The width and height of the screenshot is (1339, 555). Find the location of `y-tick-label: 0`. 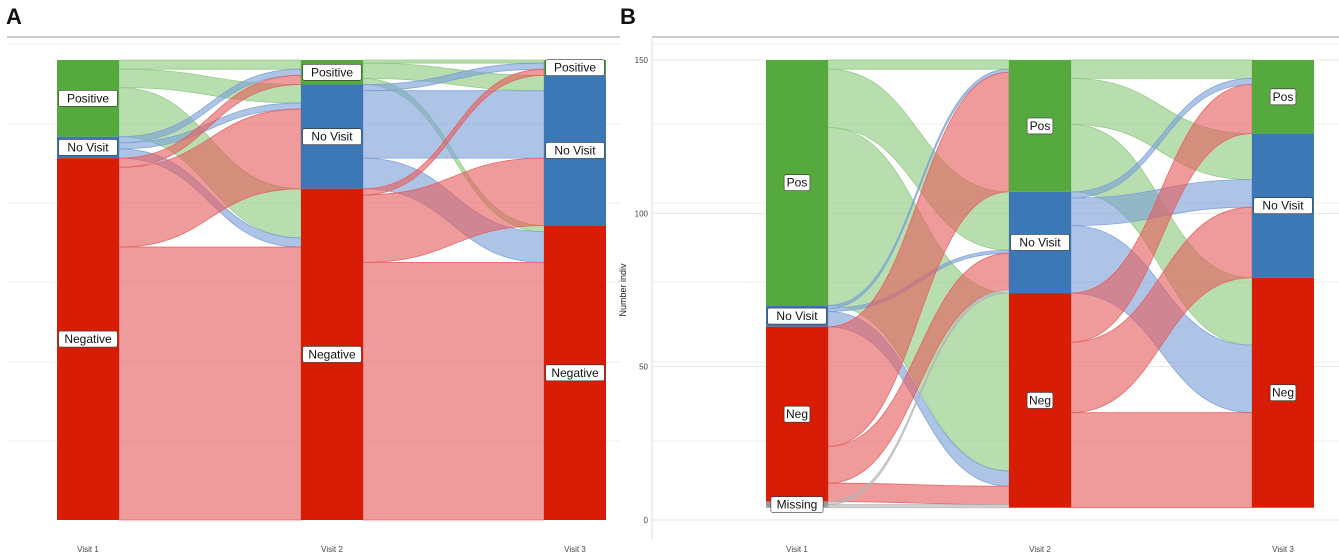

y-tick-label: 0 is located at coordinates (646, 520).